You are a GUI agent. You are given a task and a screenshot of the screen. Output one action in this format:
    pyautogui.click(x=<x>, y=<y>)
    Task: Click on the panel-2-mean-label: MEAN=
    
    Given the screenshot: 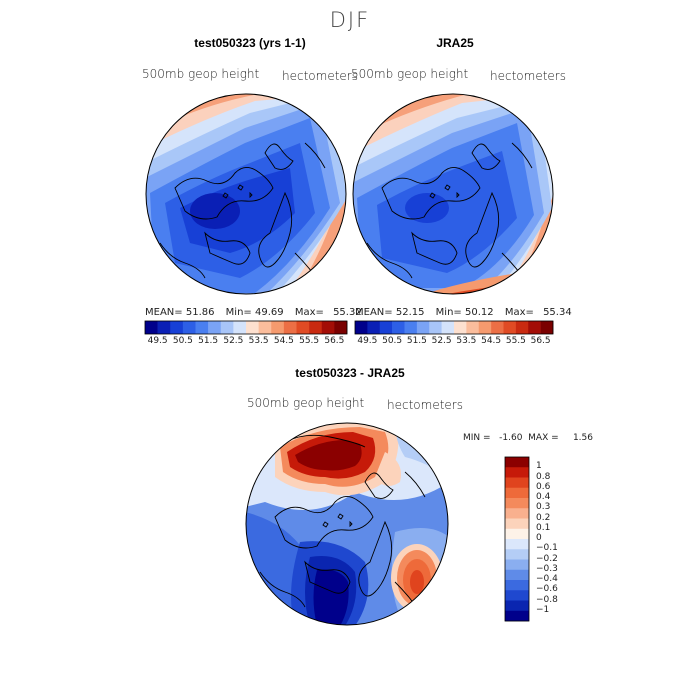 What is the action you would take?
    pyautogui.click(x=374, y=312)
    